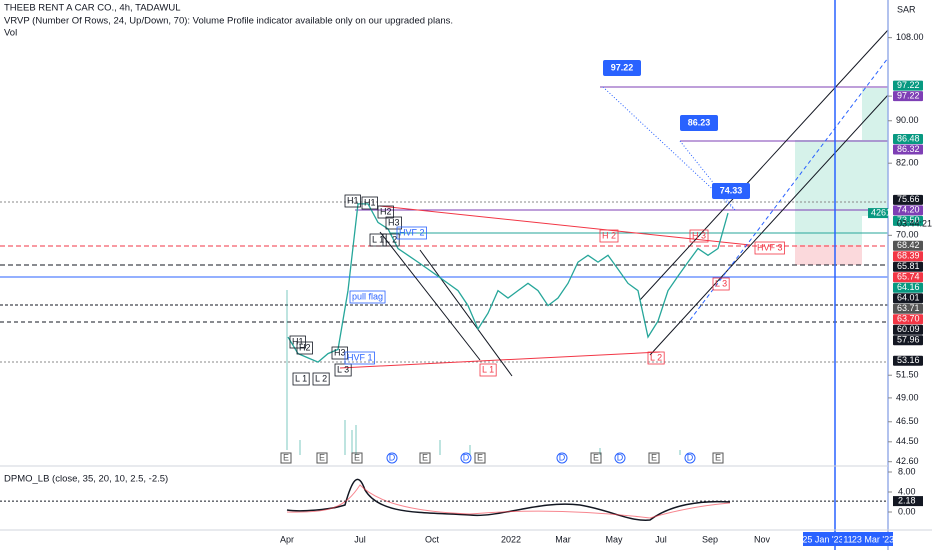  I want to click on price-label: 73.50, so click(908, 220).